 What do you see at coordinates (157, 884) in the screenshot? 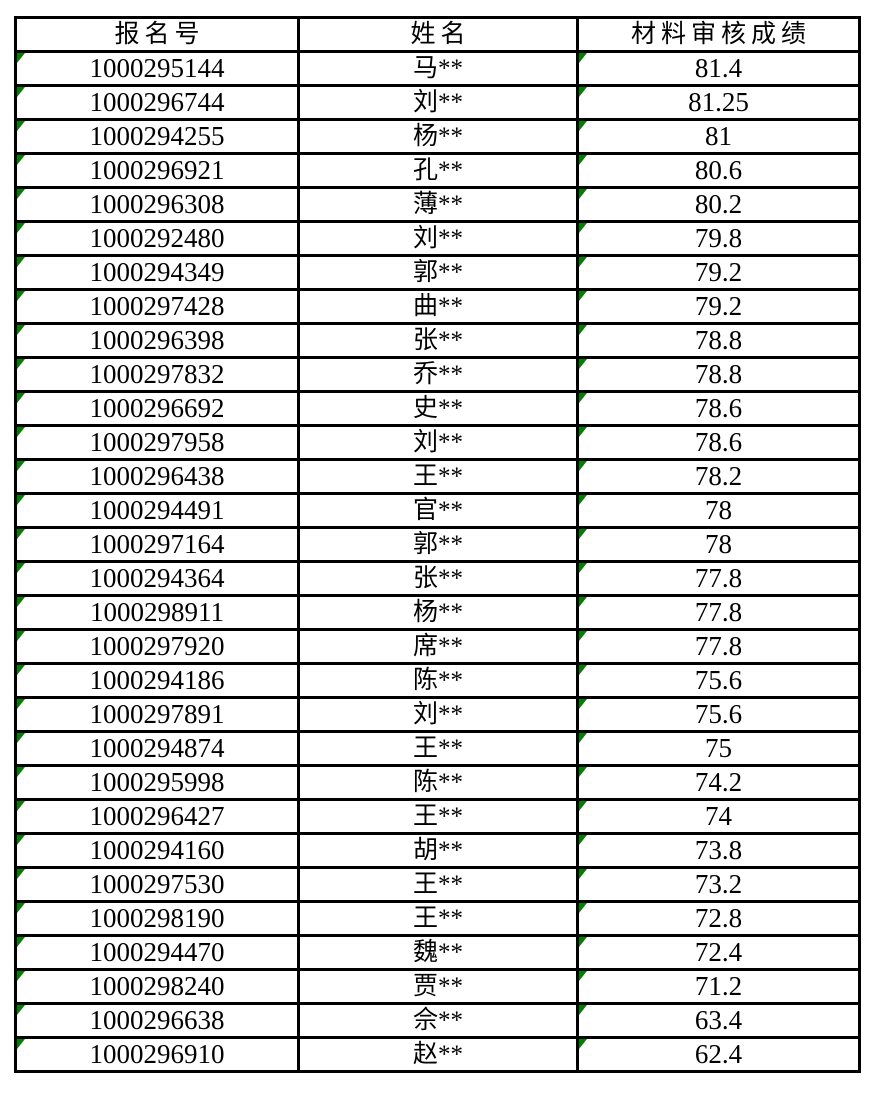
I see `cell-reg-no: 1000297530` at bounding box center [157, 884].